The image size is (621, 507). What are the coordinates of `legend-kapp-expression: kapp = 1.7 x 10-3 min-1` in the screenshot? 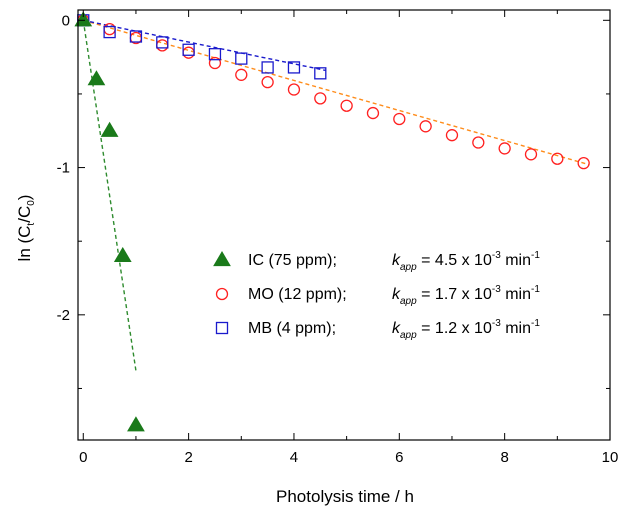 It's located at (466, 295).